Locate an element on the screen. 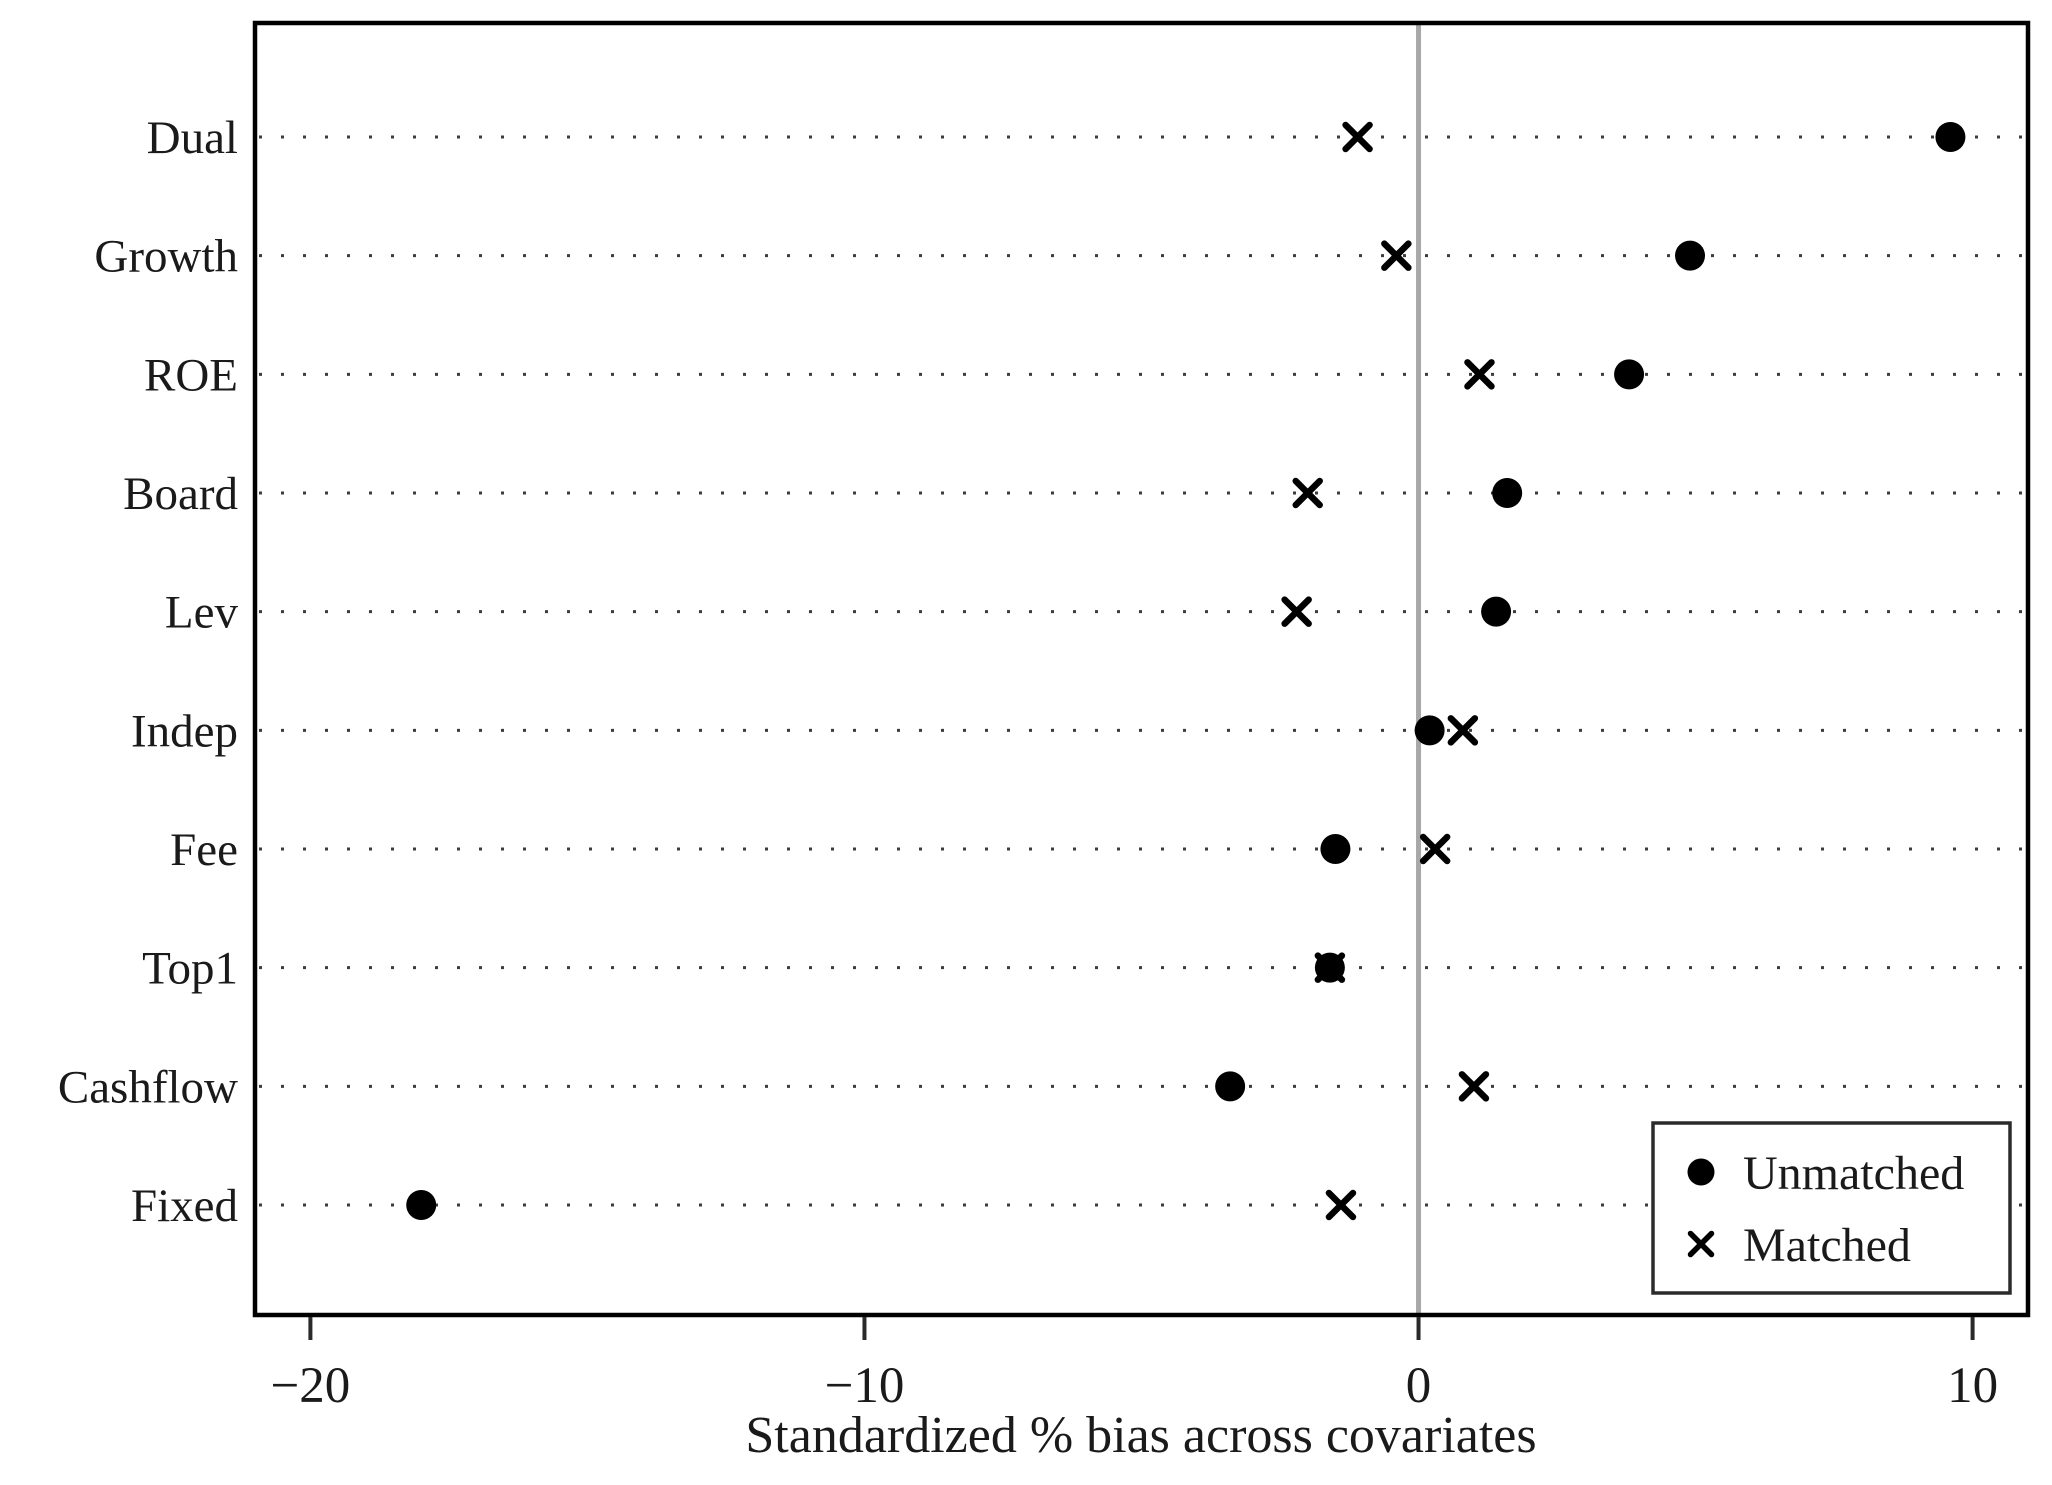 The width and height of the screenshot is (2052, 1485). matched-marker-fixed is located at coordinates (1341, 1205).